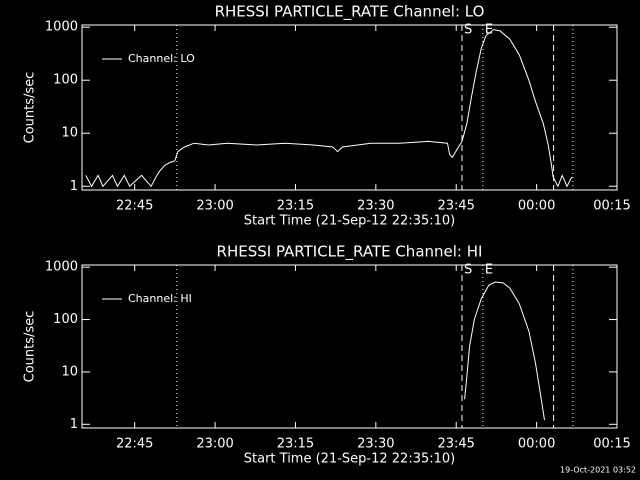  What do you see at coordinates (160, 298) in the screenshot?
I see `legend-label: Channel: HI` at bounding box center [160, 298].